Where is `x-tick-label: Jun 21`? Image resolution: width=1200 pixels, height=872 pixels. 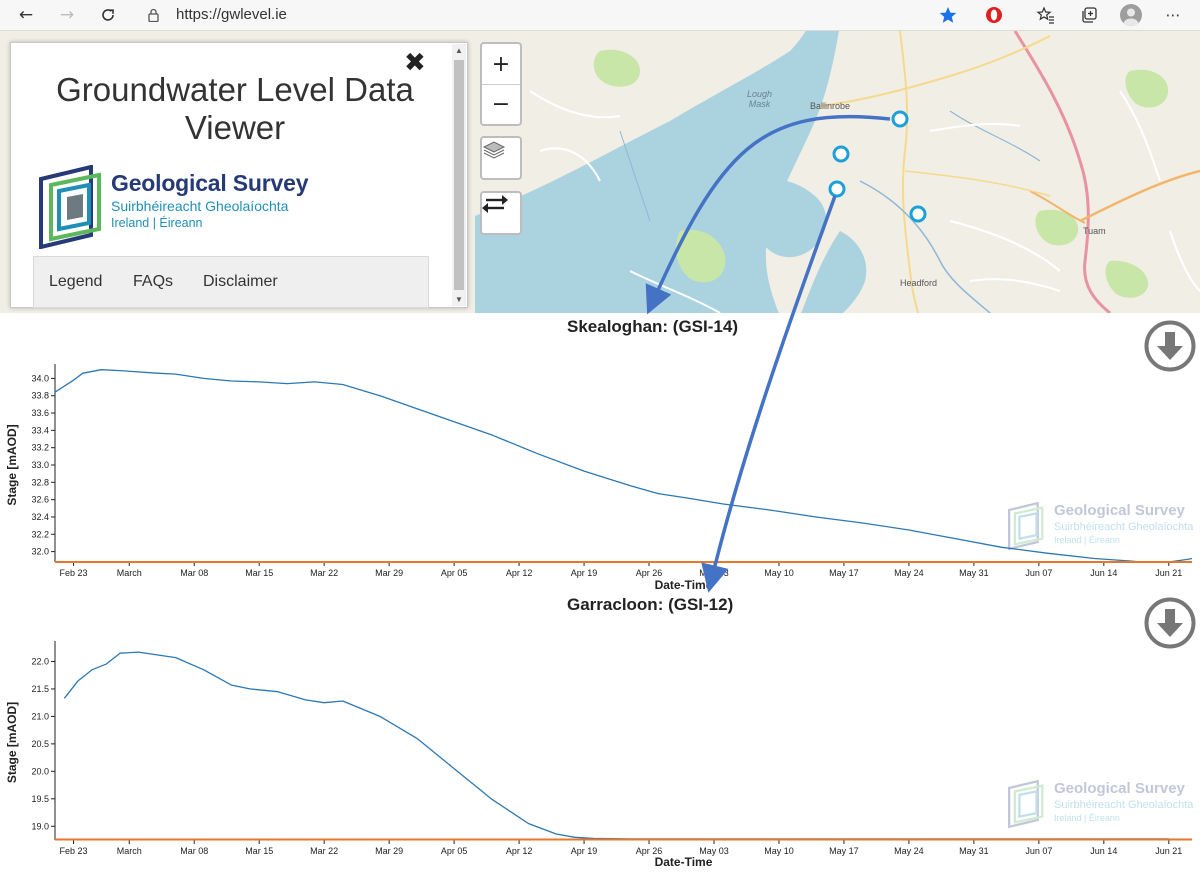 x-tick-label: Jun 21 is located at coordinates (1168, 573).